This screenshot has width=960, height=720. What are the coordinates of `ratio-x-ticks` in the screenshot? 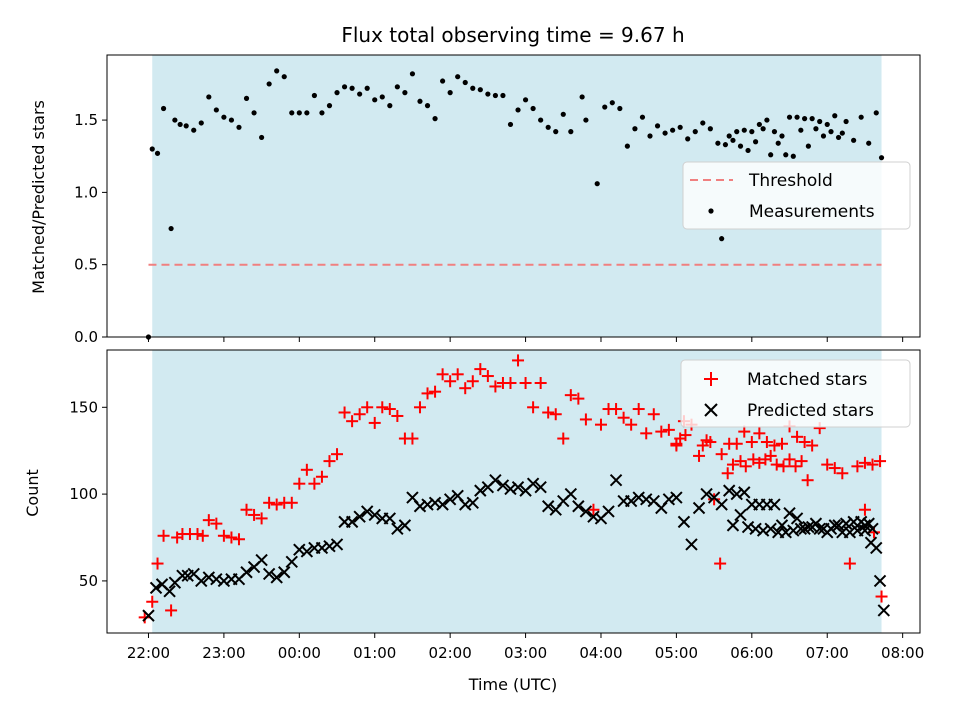 It's located at (525, 339).